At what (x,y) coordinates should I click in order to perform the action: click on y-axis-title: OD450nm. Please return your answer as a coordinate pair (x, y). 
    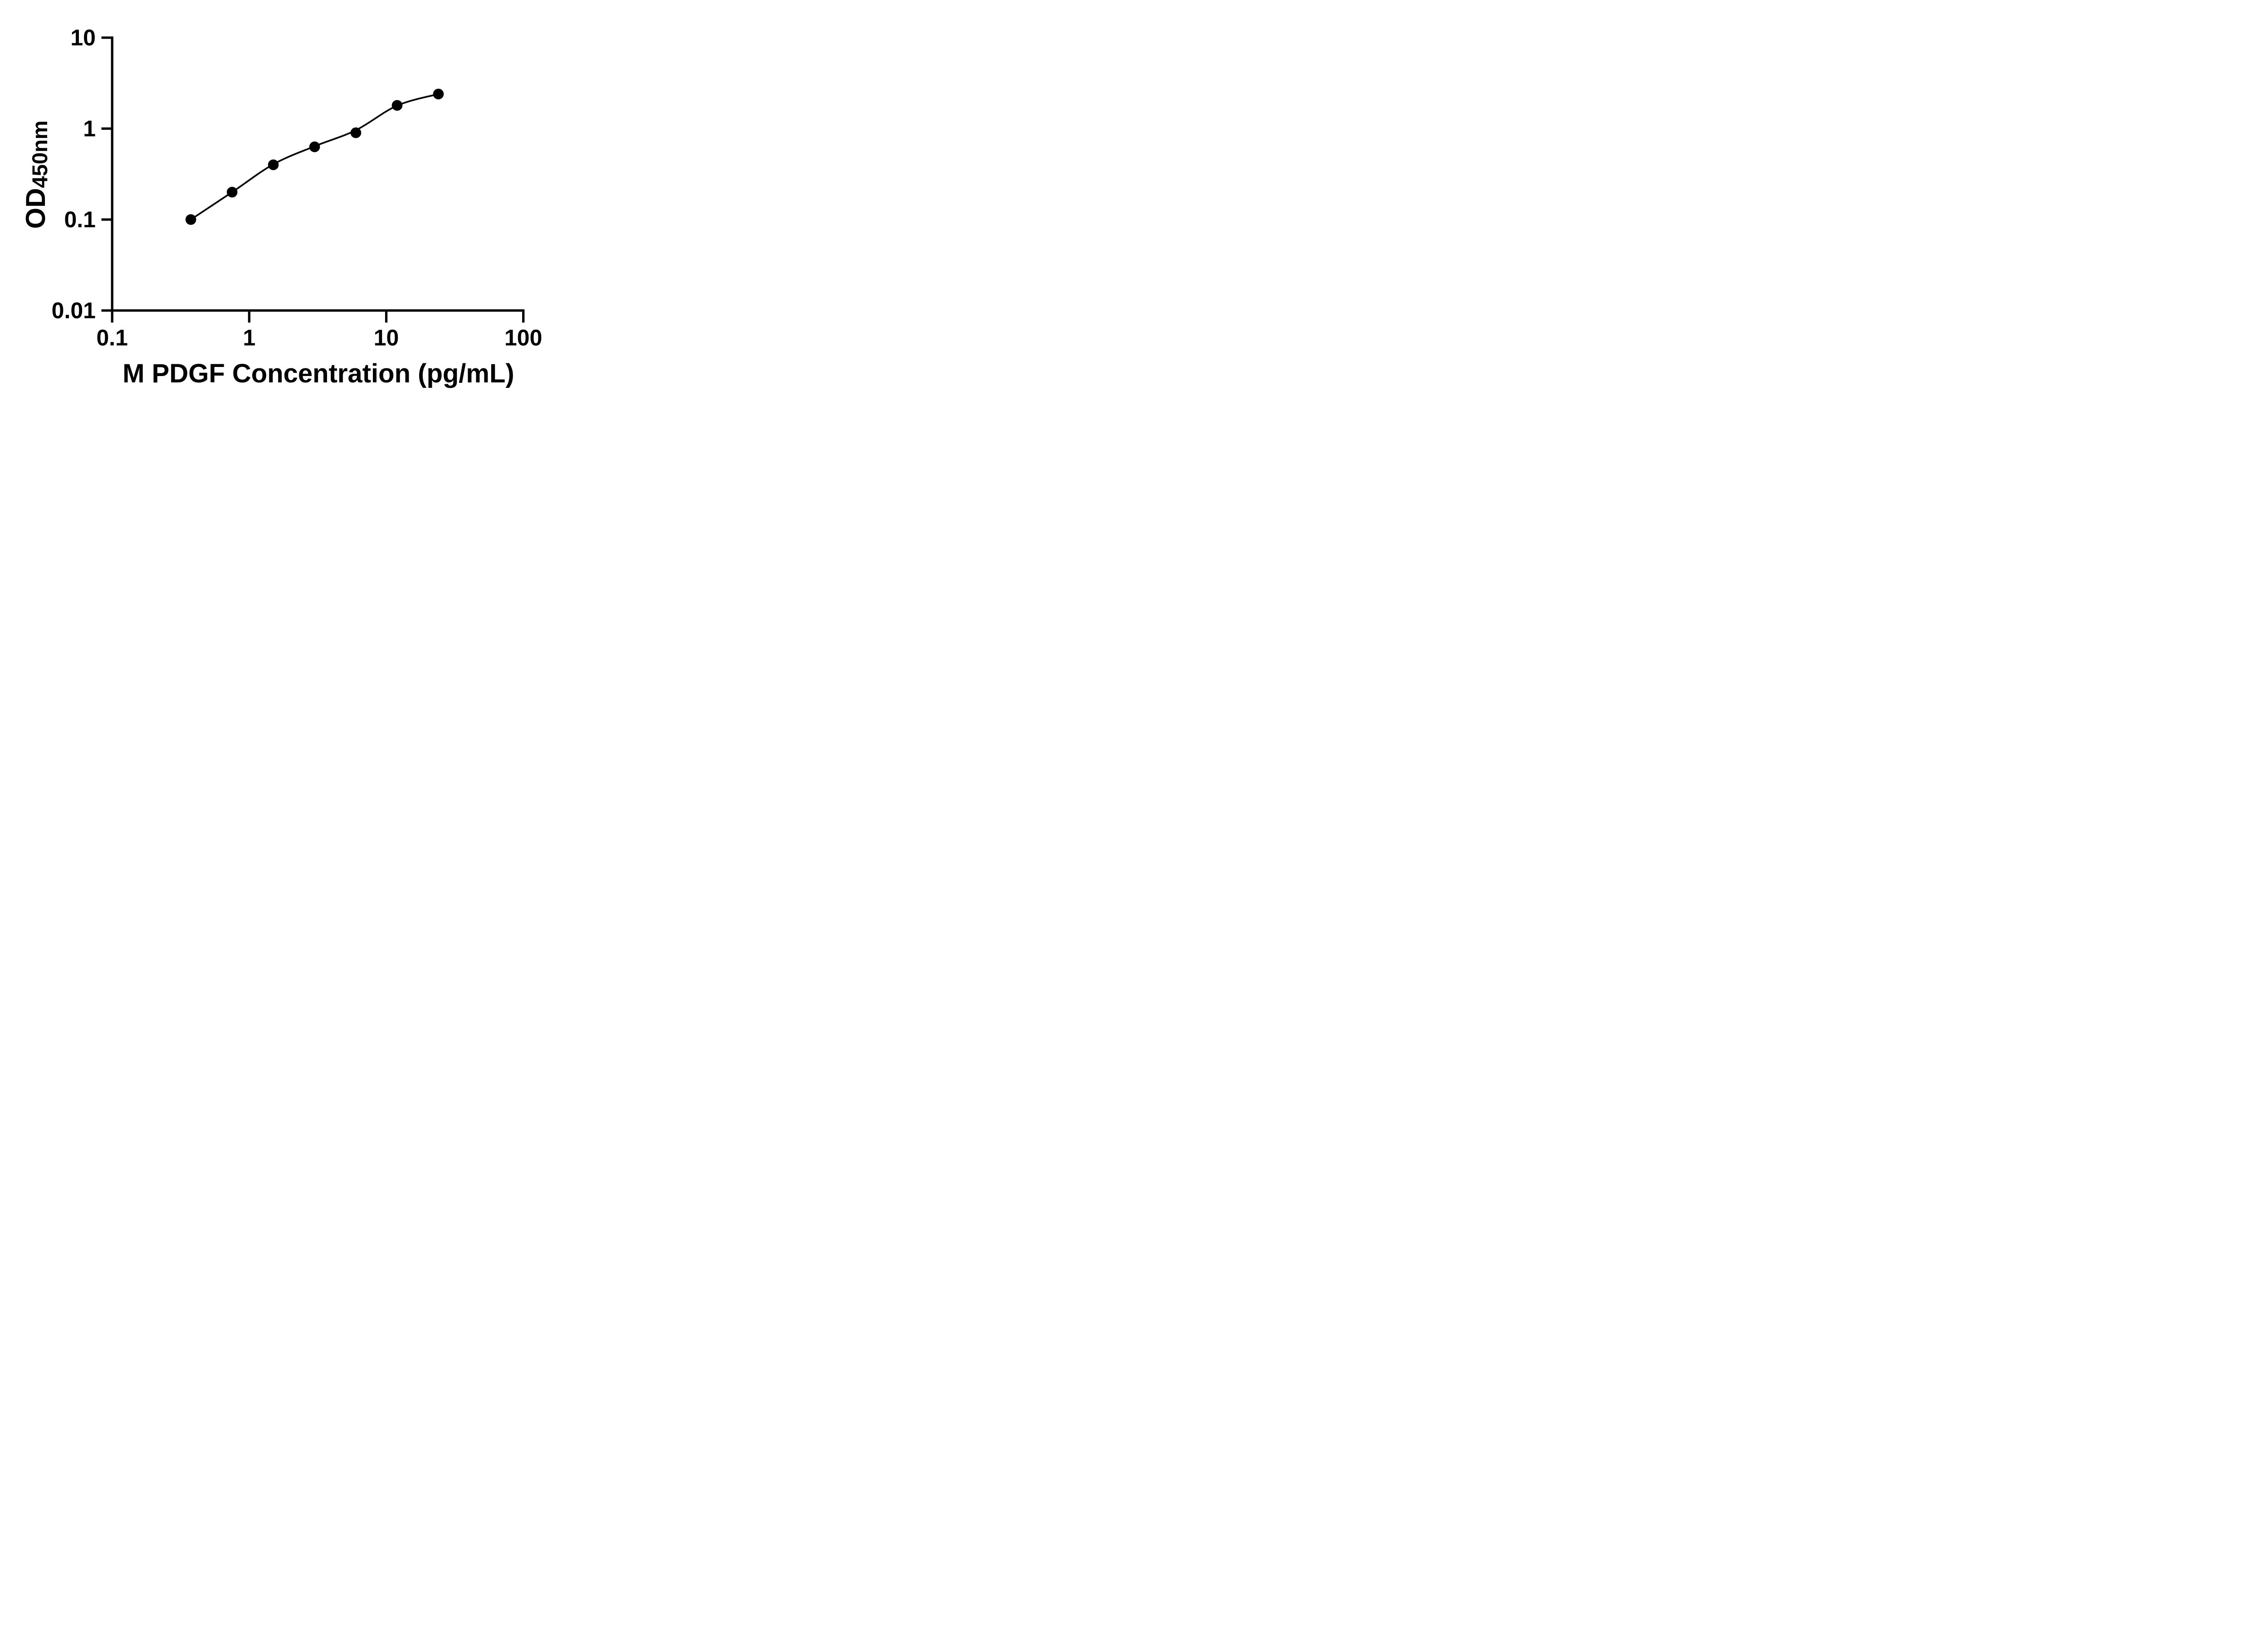
    Looking at the image, I should click on (36, 174).